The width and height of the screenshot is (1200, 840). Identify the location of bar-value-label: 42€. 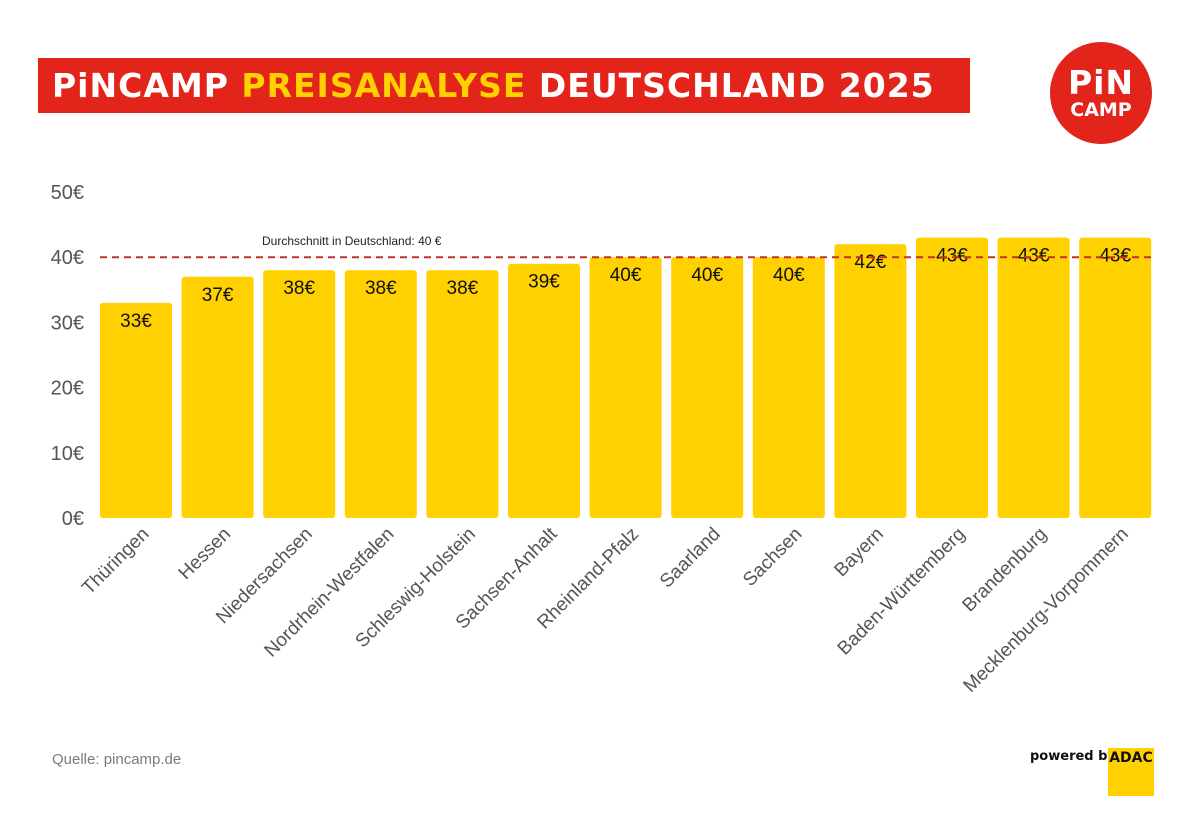
(871, 262).